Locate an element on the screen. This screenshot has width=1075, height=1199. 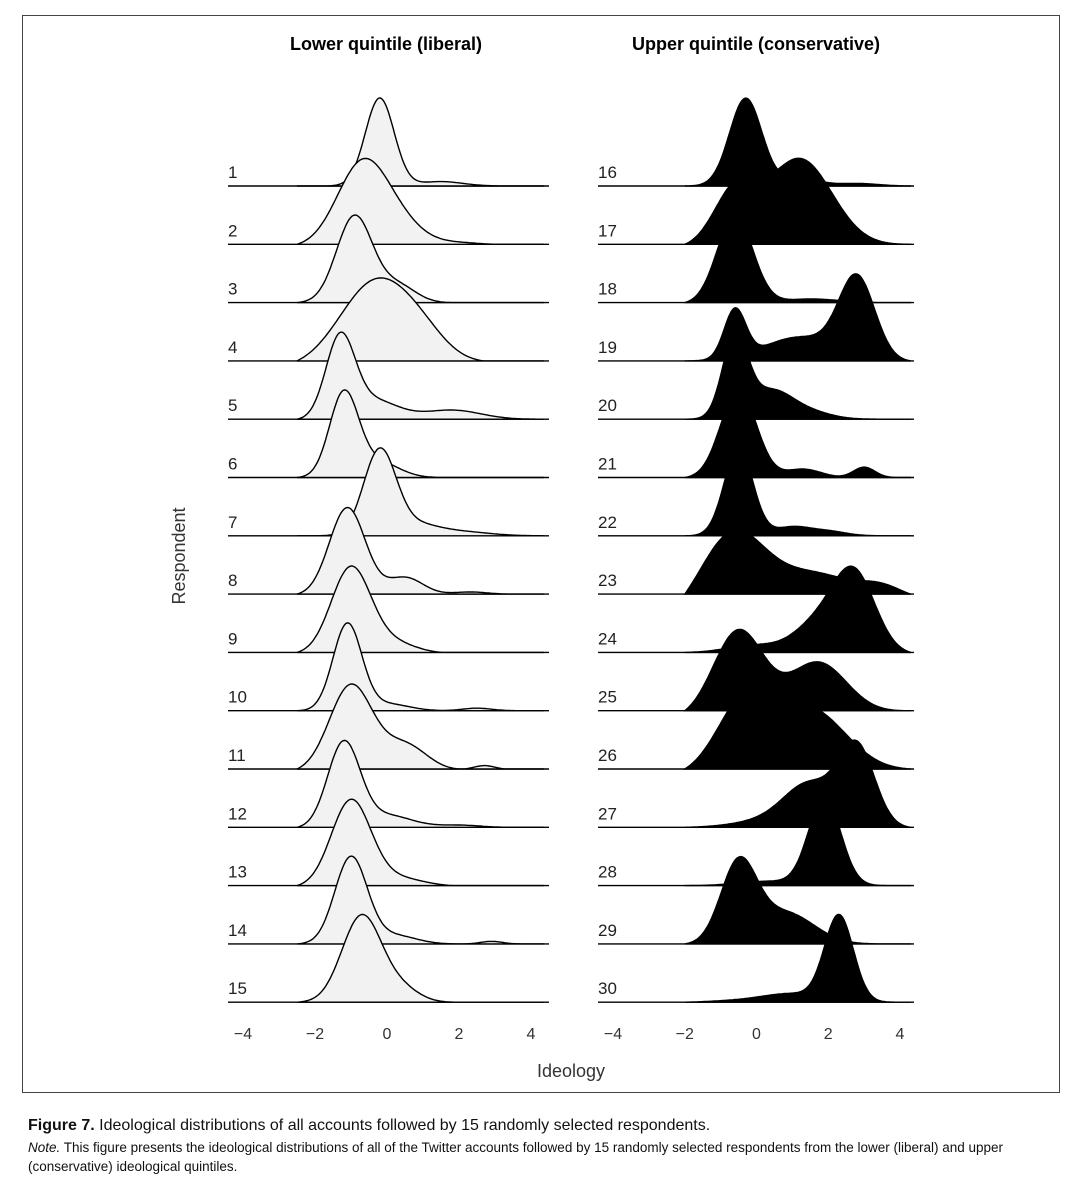
caption-note-label: Note. is located at coordinates (44, 1147).